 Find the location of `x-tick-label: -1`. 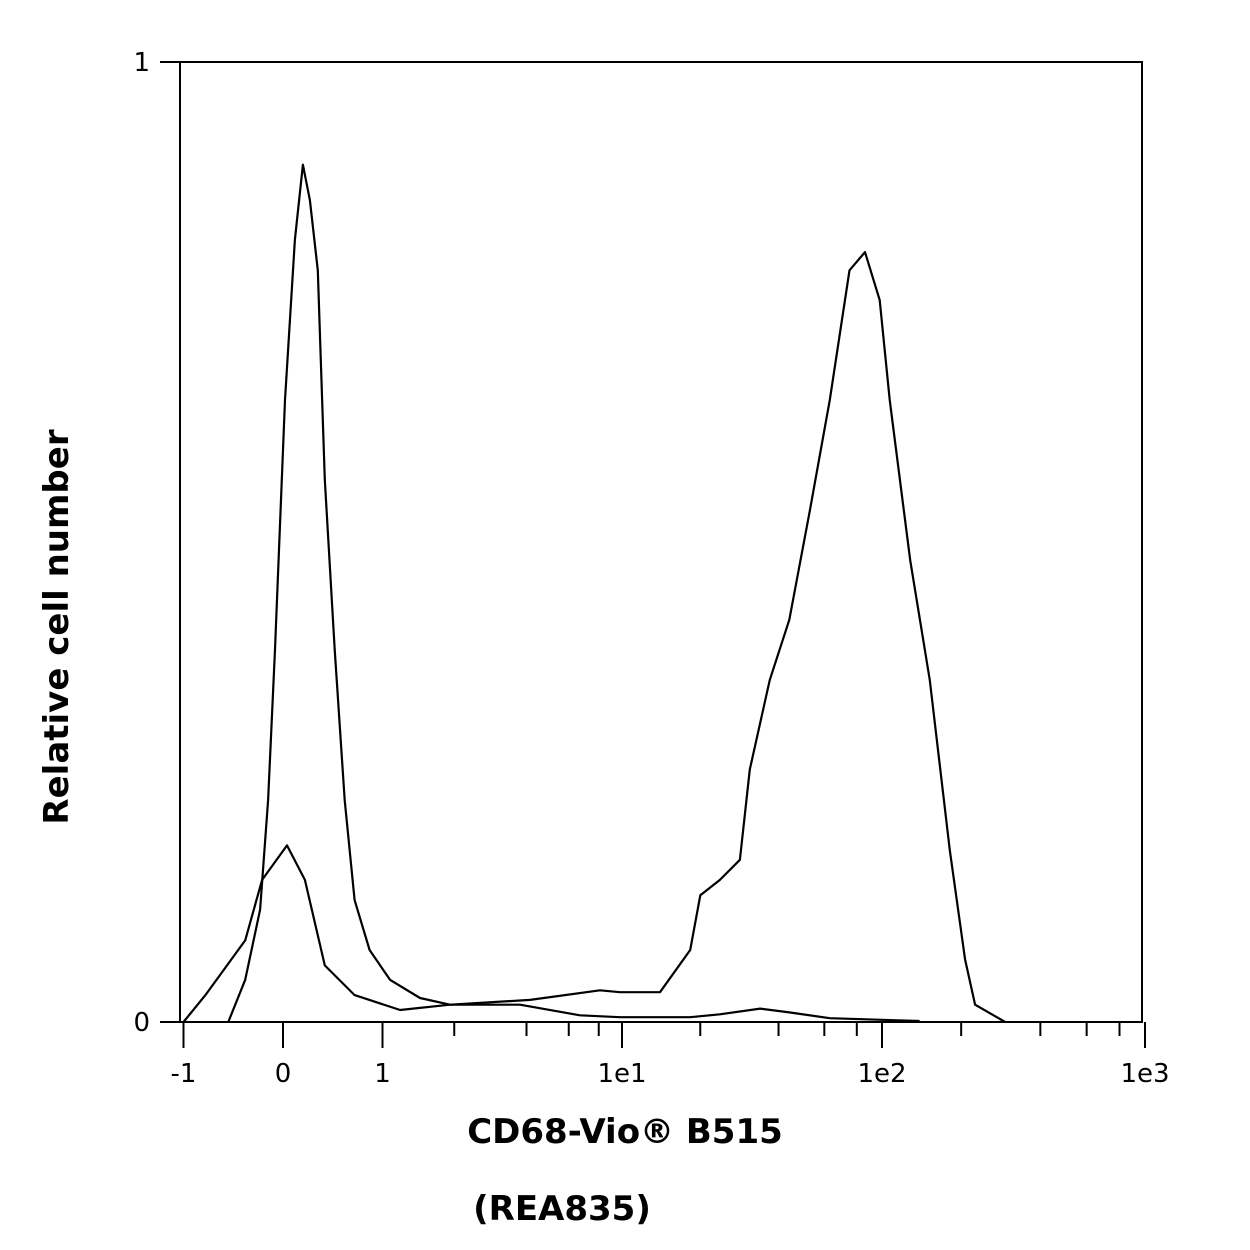

x-tick-label: -1 is located at coordinates (184, 1074).